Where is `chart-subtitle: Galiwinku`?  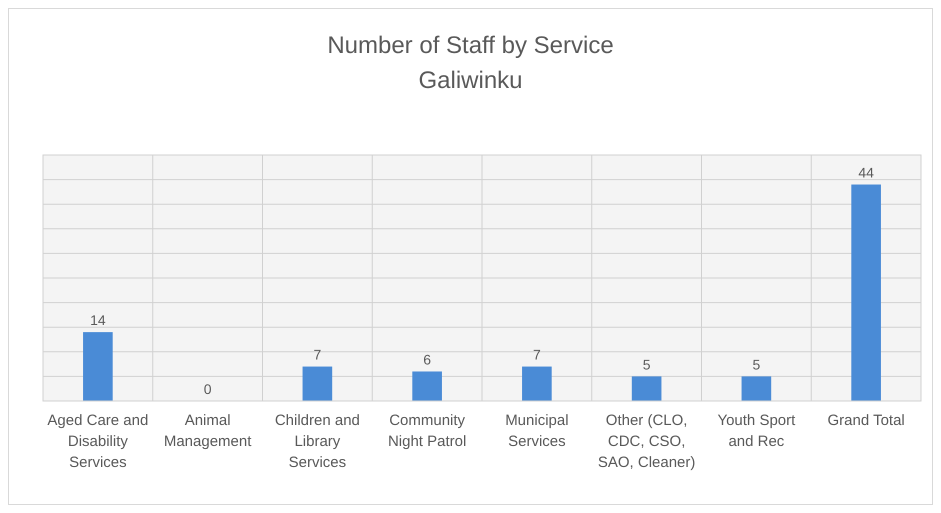 chart-subtitle: Galiwinku is located at coordinates (470, 80).